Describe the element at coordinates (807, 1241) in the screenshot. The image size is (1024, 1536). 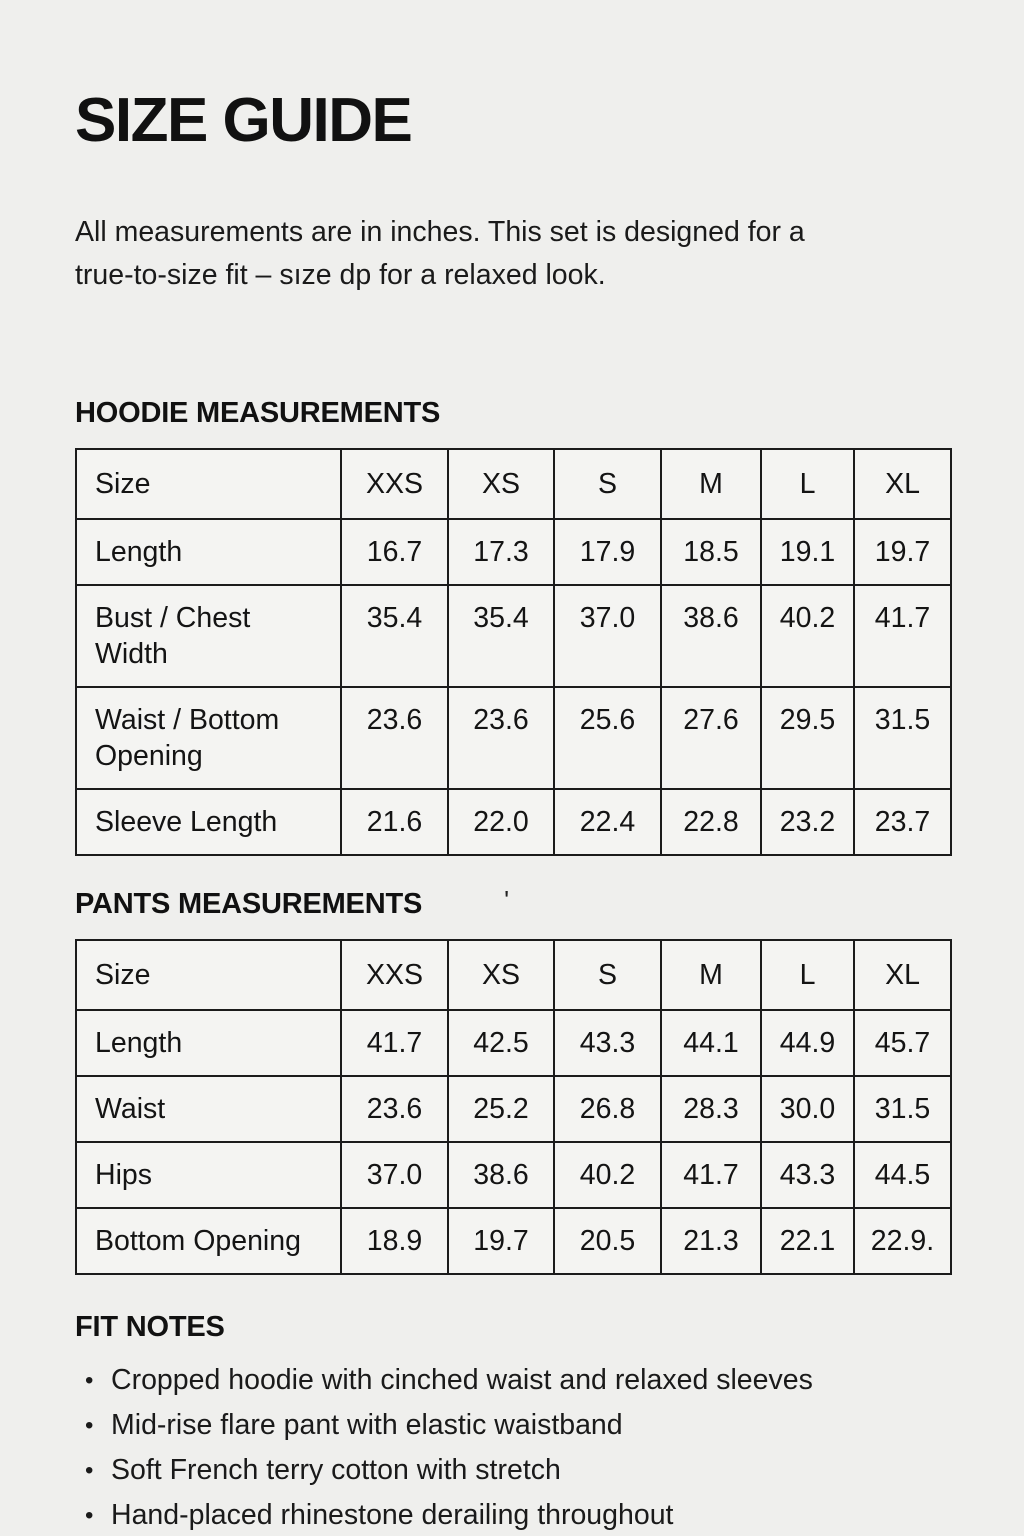
I see `cell-value: 22.1` at that location.